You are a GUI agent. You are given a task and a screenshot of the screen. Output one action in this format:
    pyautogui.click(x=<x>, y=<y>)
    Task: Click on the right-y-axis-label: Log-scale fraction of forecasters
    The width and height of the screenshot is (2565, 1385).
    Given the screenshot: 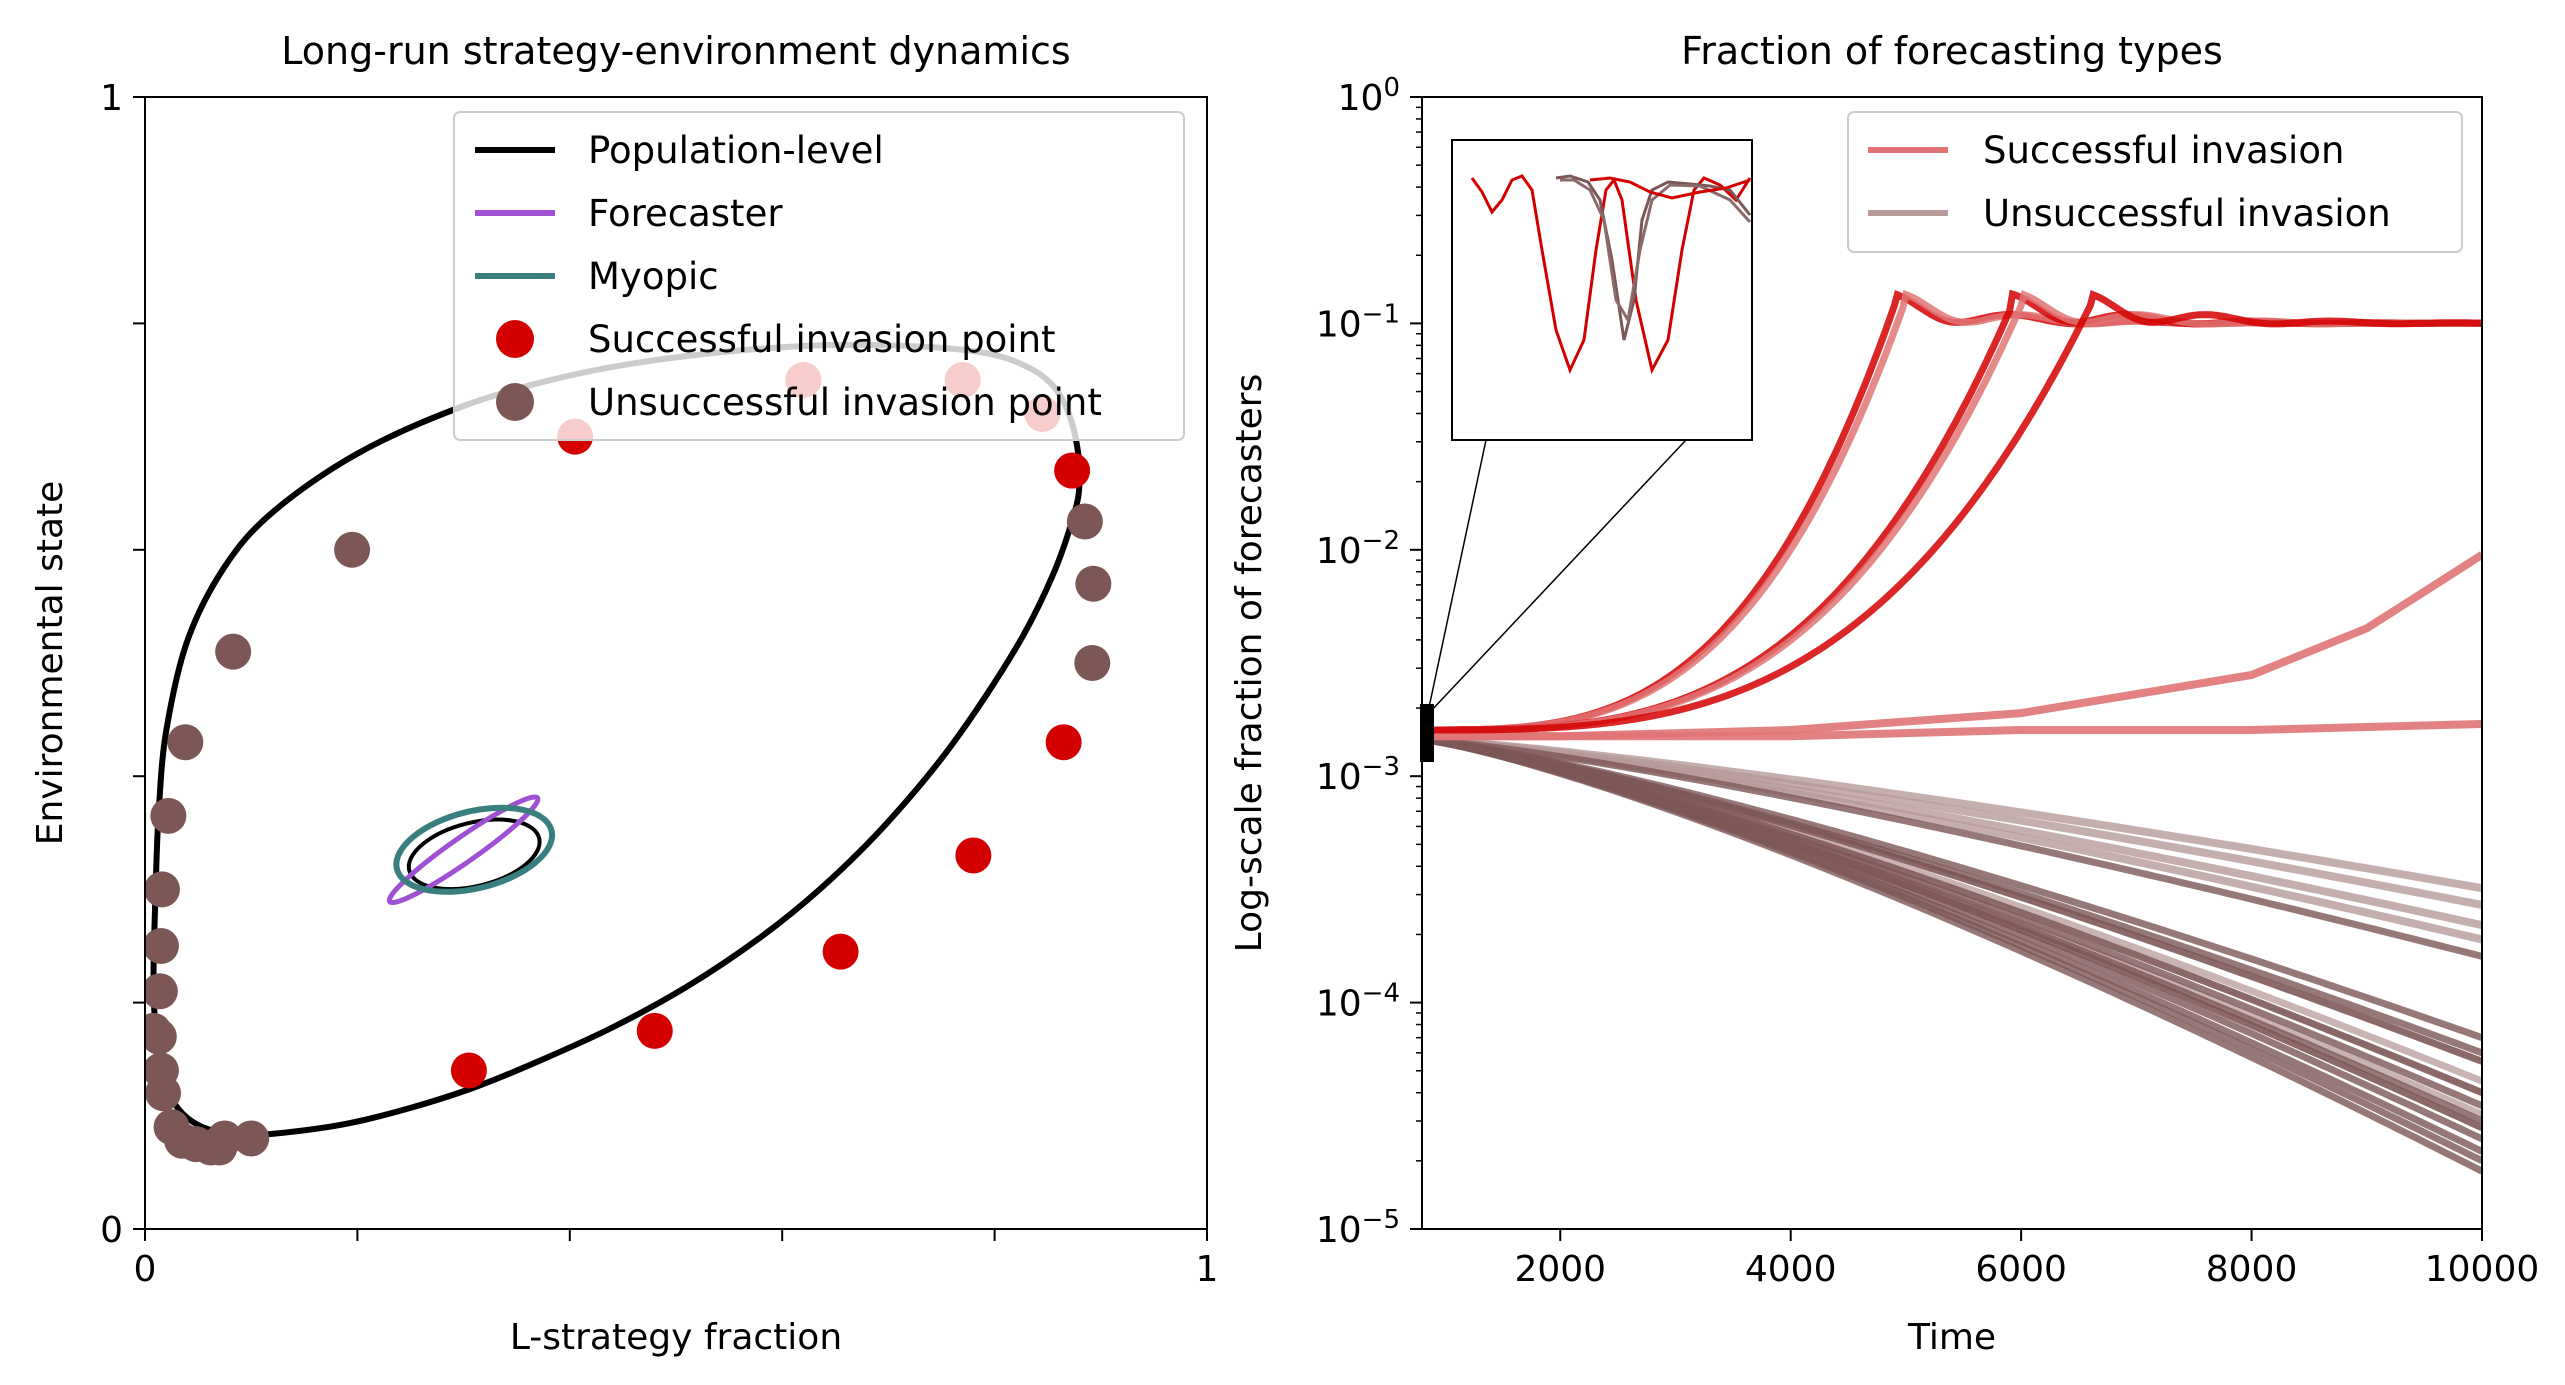 What is the action you would take?
    pyautogui.click(x=1249, y=663)
    